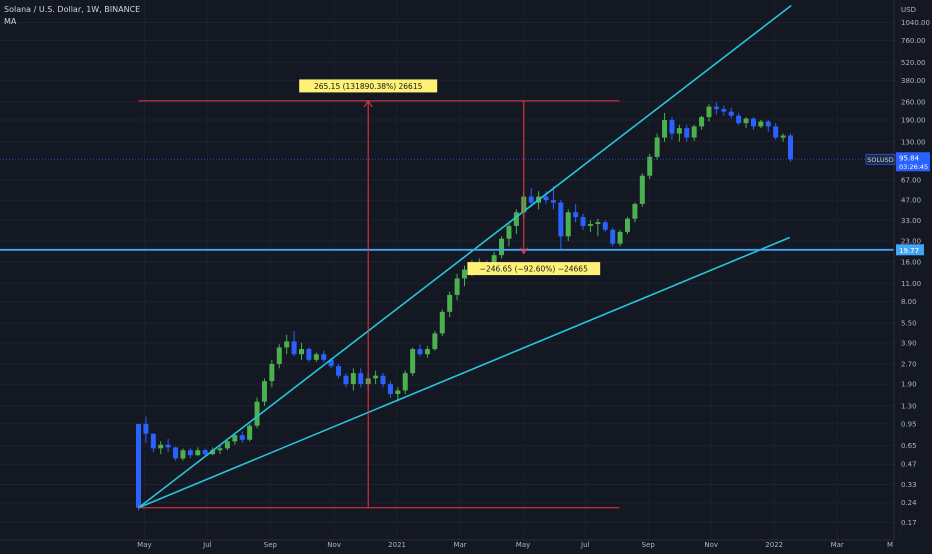  I want to click on measure-up-arrow, so click(368, 104).